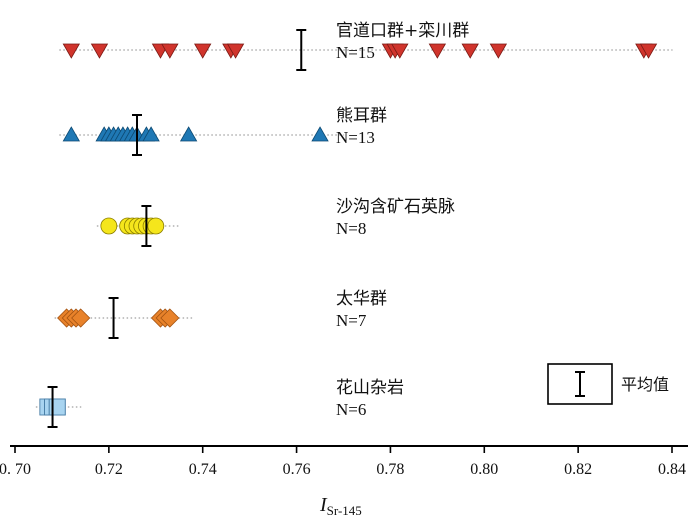 The image size is (700, 519). What do you see at coordinates (275, 222) in the screenshot?
I see `series-group: 沙沟含矿石英脉 N=8` at bounding box center [275, 222].